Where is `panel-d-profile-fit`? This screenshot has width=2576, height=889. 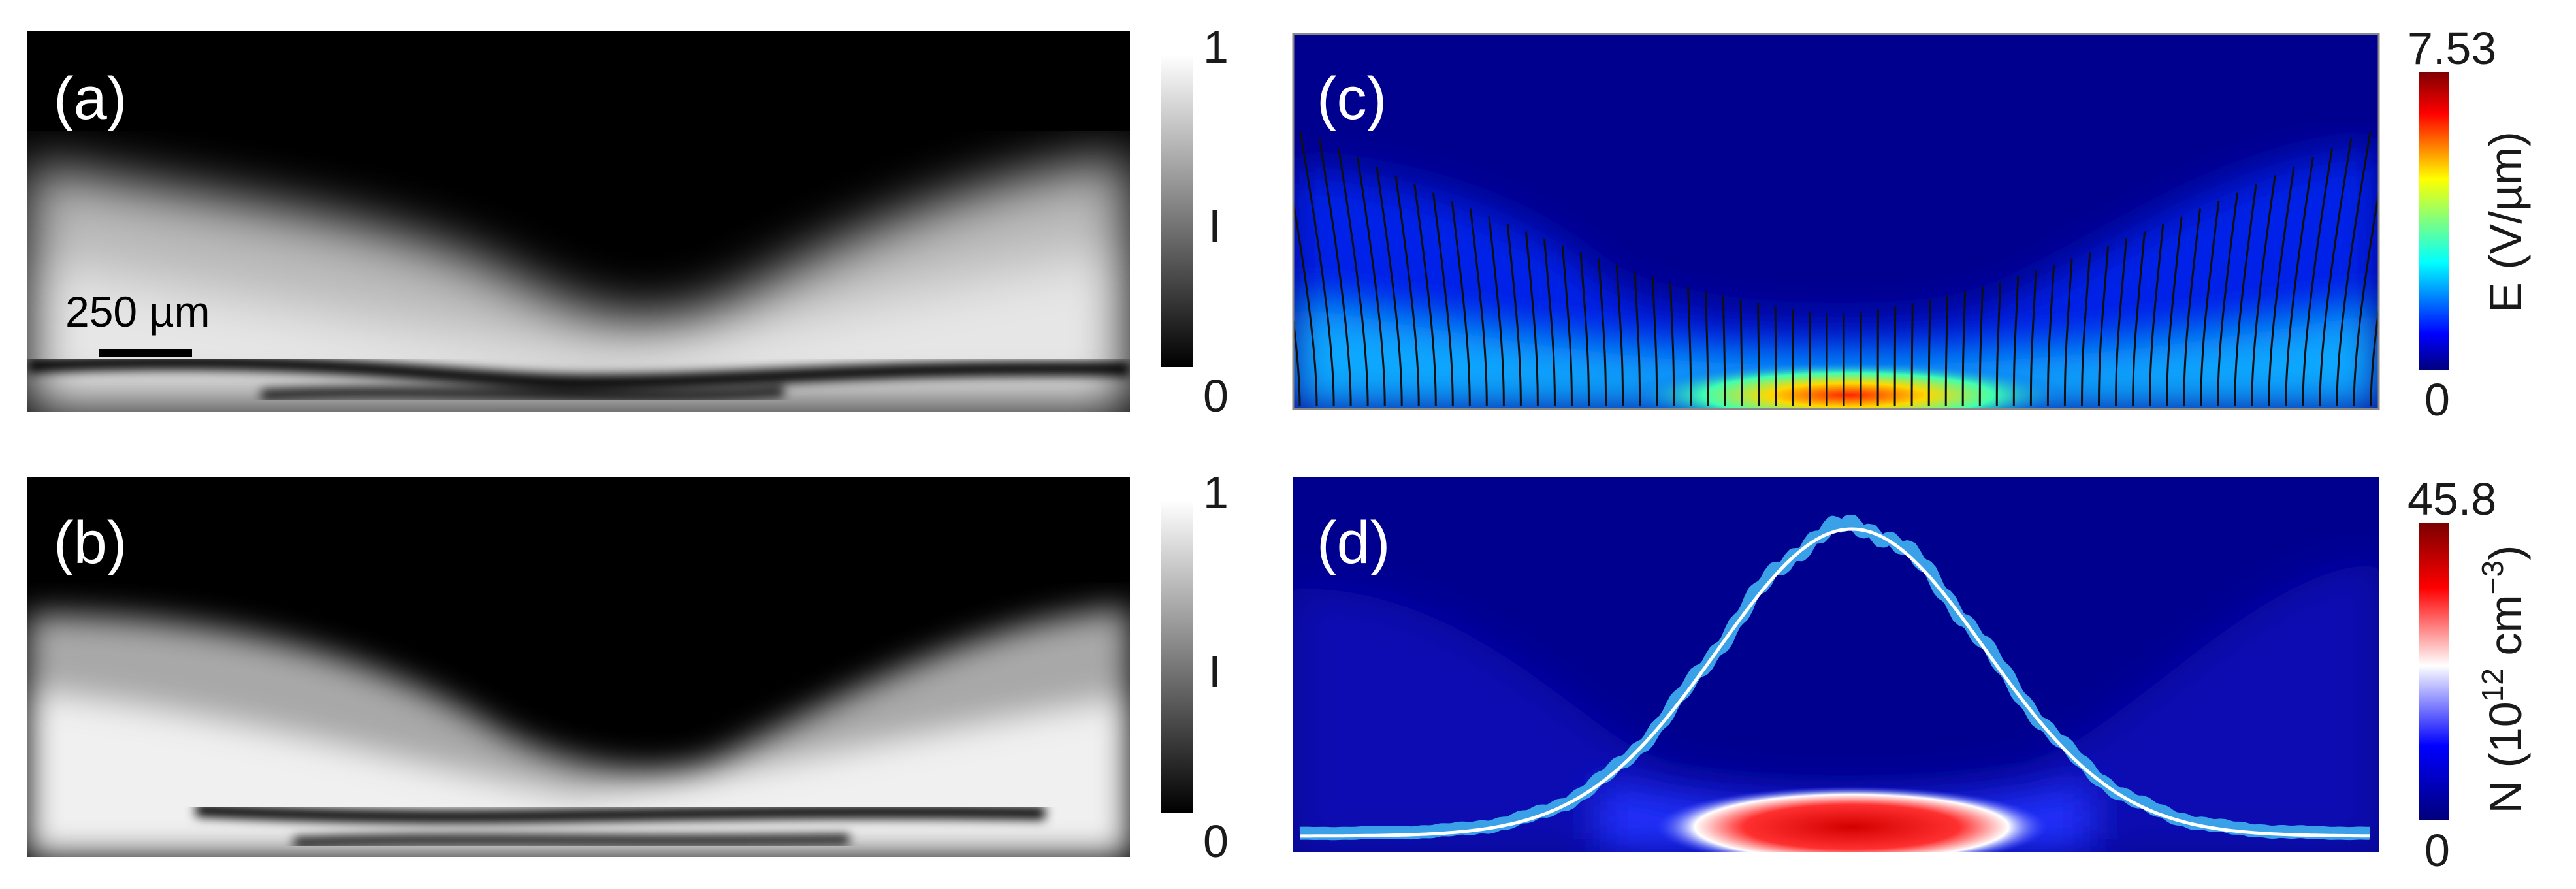
panel-d-profile-fit is located at coordinates (1835, 683).